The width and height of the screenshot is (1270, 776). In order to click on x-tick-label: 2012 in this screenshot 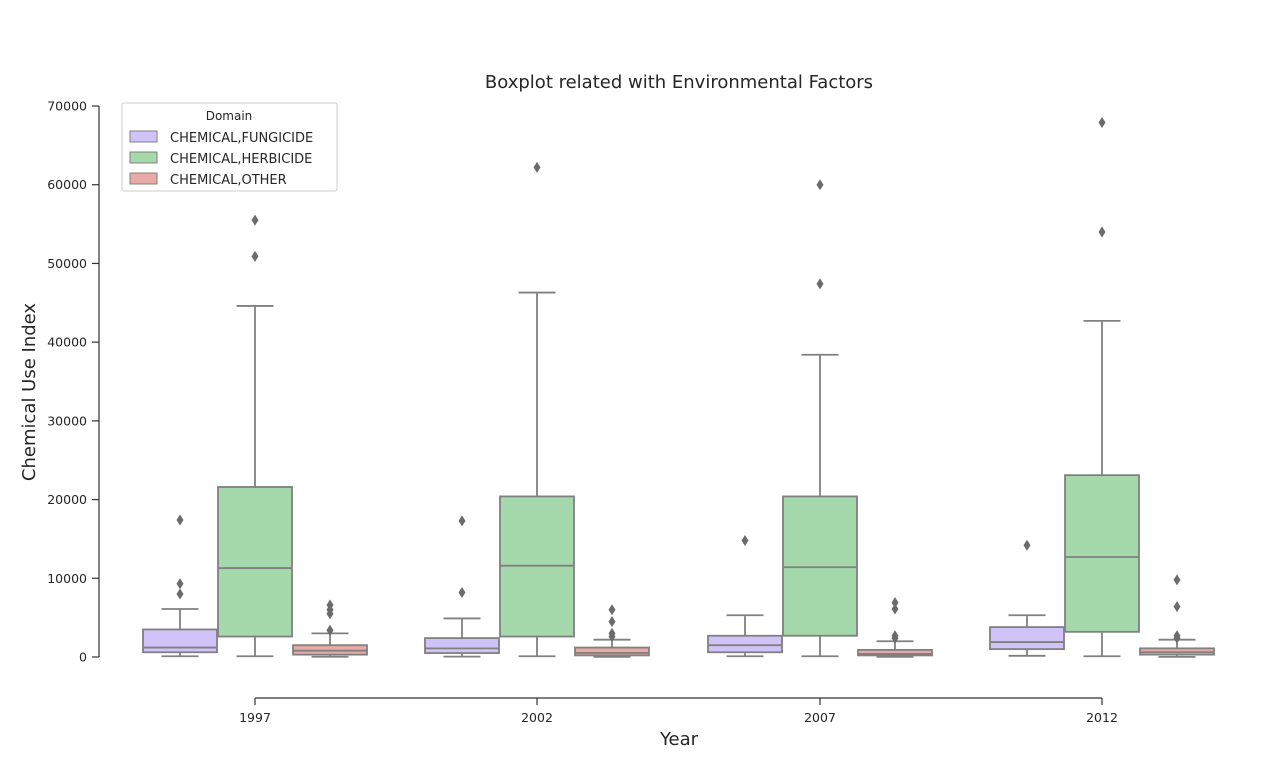, I will do `click(1102, 717)`.